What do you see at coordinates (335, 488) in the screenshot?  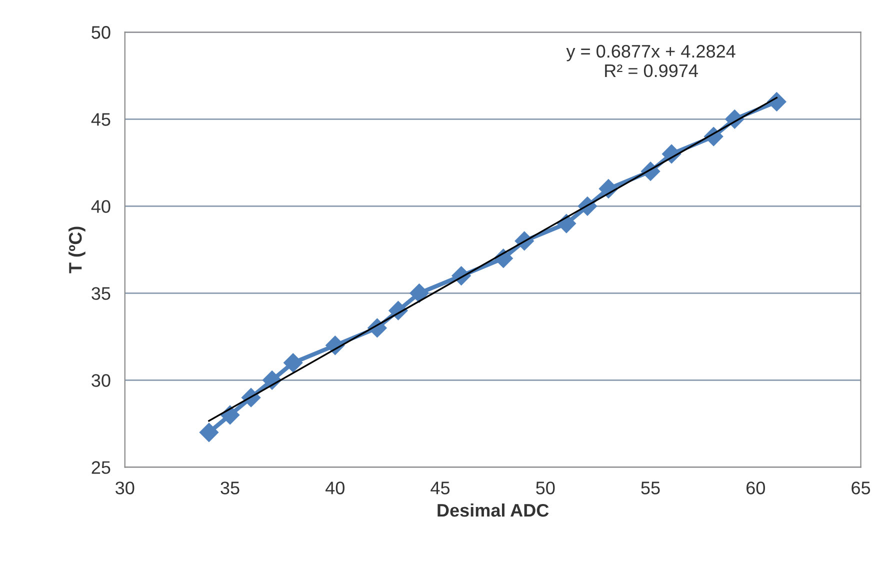 I see `x-tick-label: 40` at bounding box center [335, 488].